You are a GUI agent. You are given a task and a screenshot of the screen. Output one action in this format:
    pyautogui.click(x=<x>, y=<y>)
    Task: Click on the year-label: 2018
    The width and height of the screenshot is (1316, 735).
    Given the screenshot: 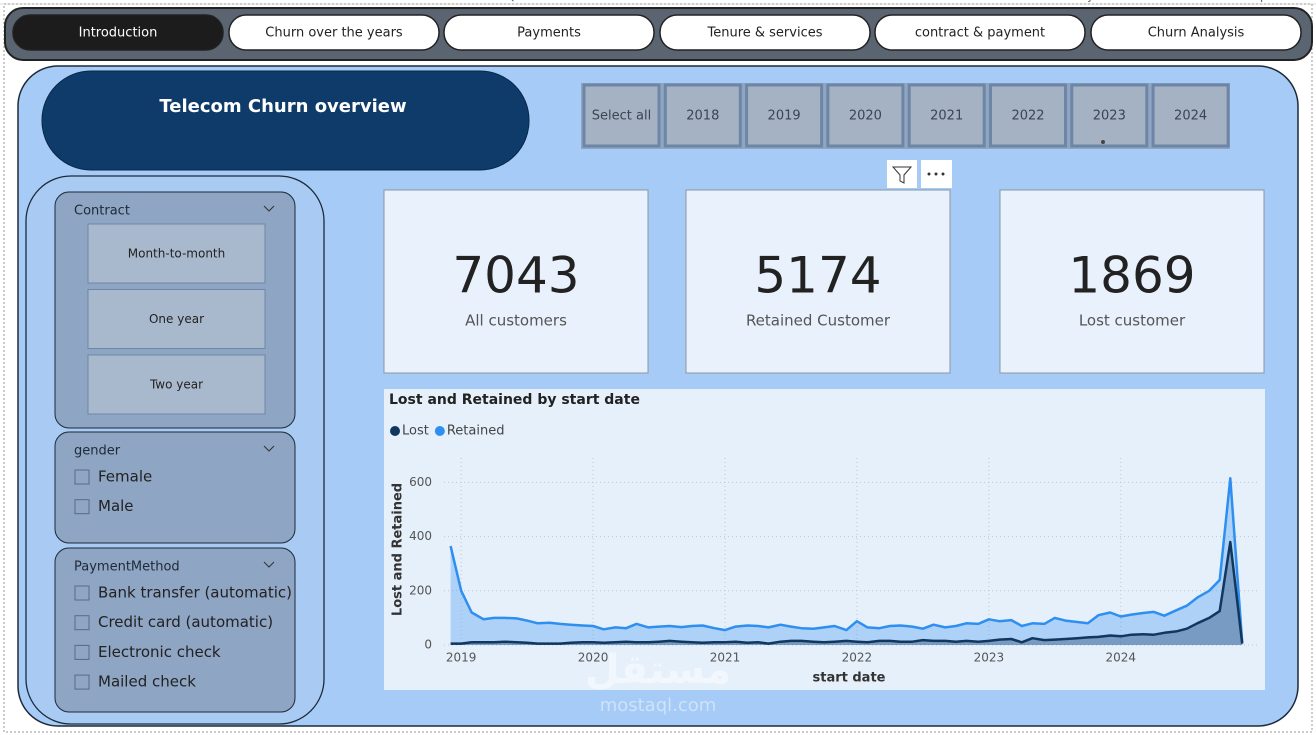 What is the action you would take?
    pyautogui.click(x=702, y=116)
    